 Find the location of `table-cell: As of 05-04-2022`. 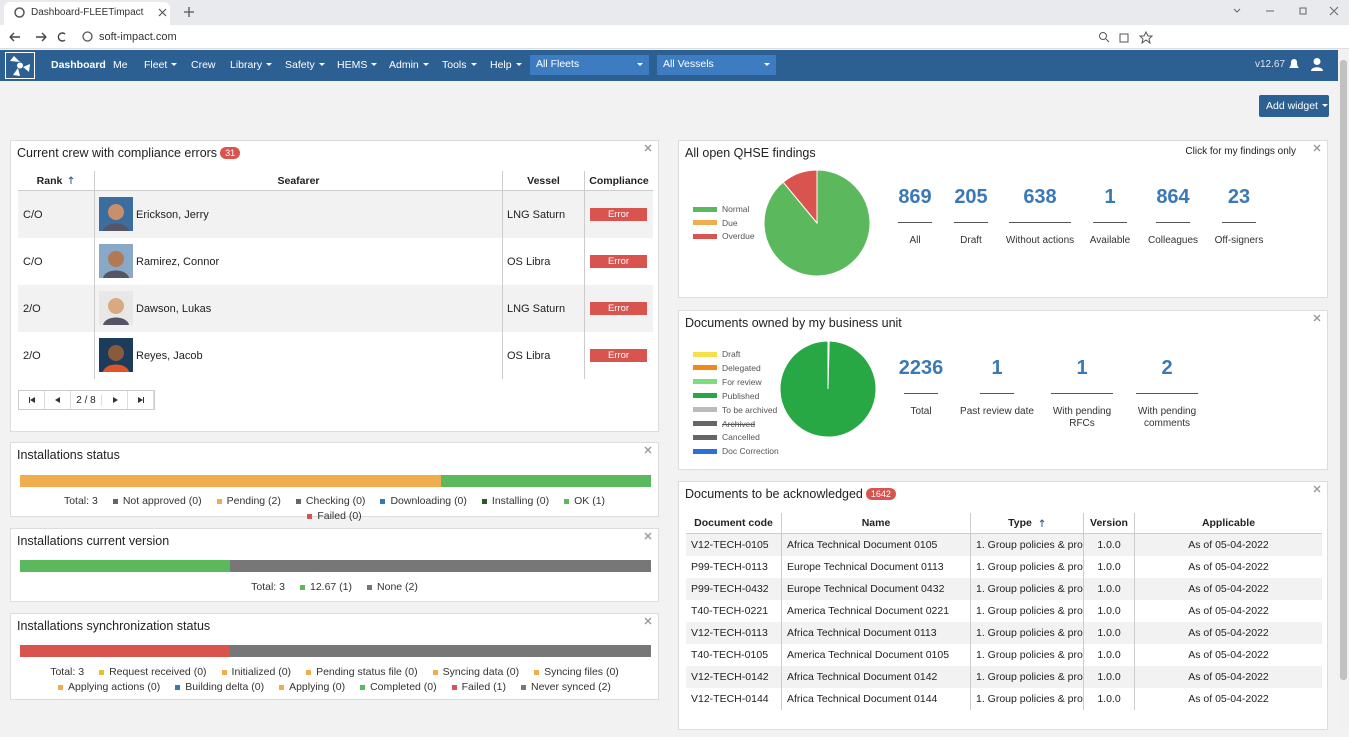

table-cell: As of 05-04-2022 is located at coordinates (1228, 655).